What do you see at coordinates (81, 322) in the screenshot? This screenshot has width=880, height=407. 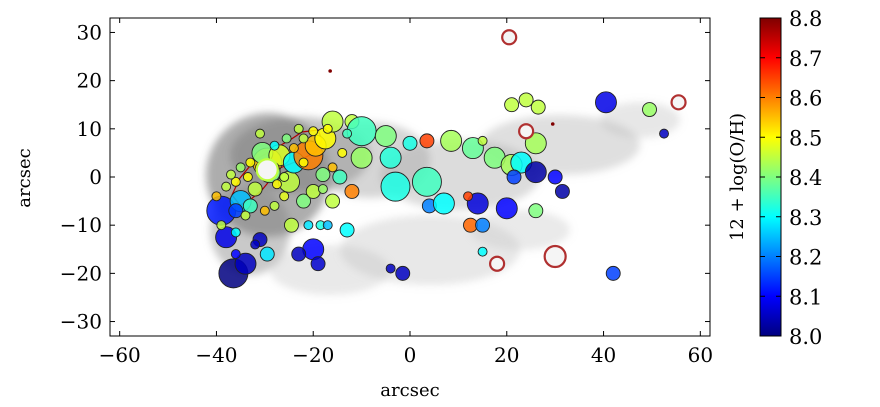 I see `y-tick-label: −30` at bounding box center [81, 322].